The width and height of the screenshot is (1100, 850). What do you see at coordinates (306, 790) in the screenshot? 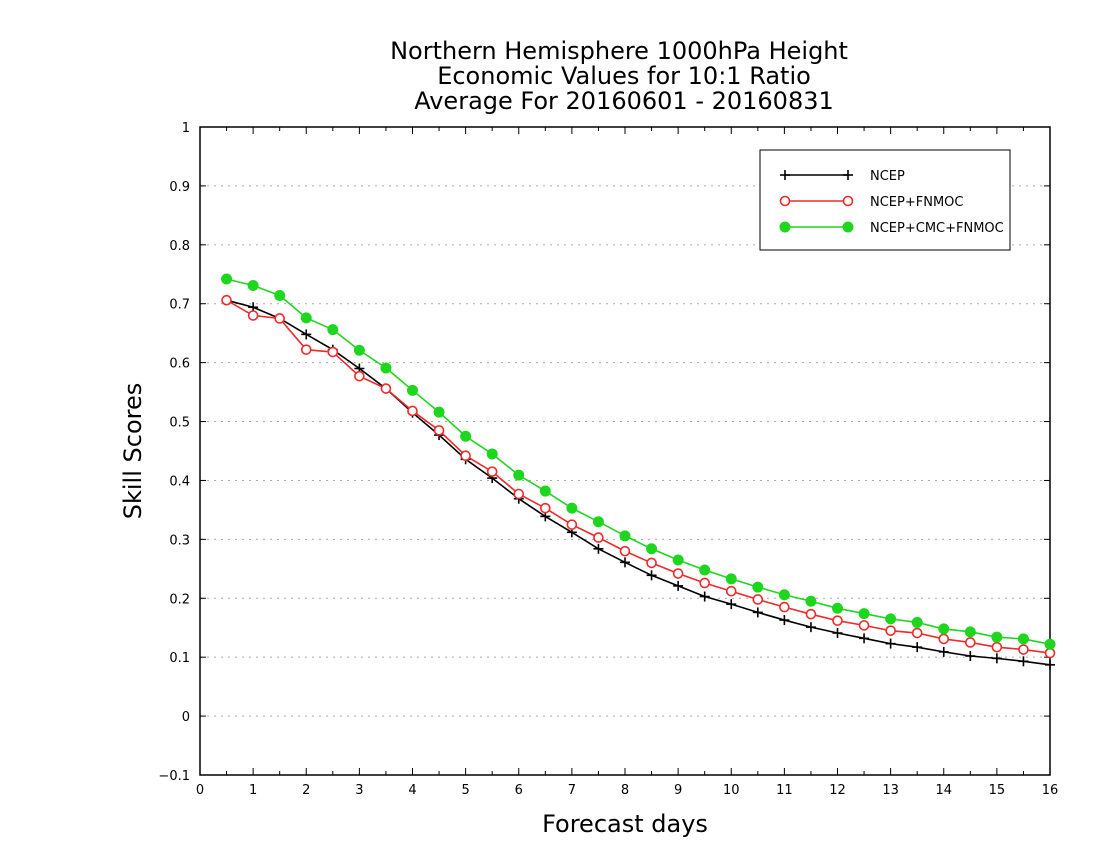
I see `x-tick-label: 2` at bounding box center [306, 790].